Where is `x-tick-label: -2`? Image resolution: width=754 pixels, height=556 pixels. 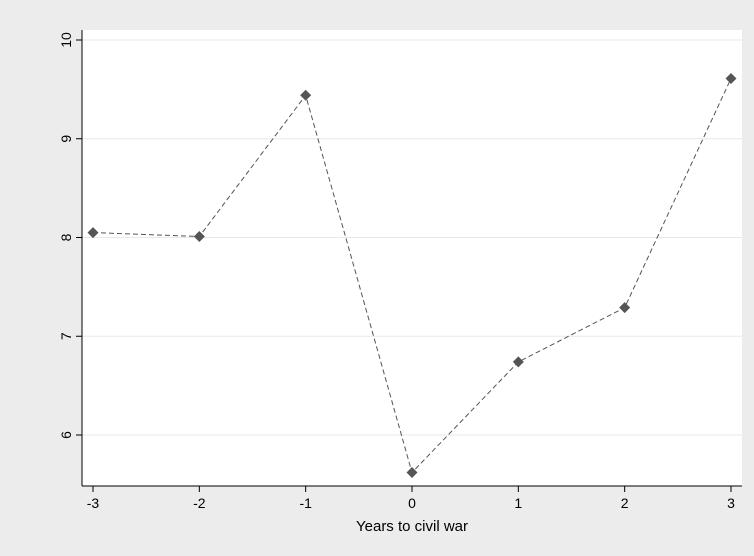 x-tick-label: -2 is located at coordinates (199, 503).